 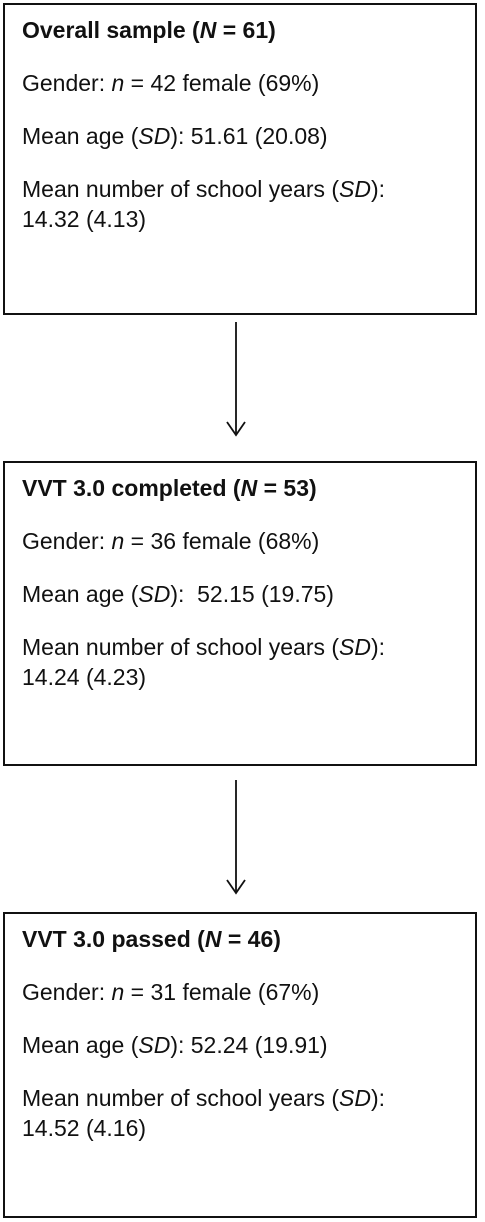 I want to click on passed-gender-line: Gender: n = 31 female (67%), so click(x=171, y=992).